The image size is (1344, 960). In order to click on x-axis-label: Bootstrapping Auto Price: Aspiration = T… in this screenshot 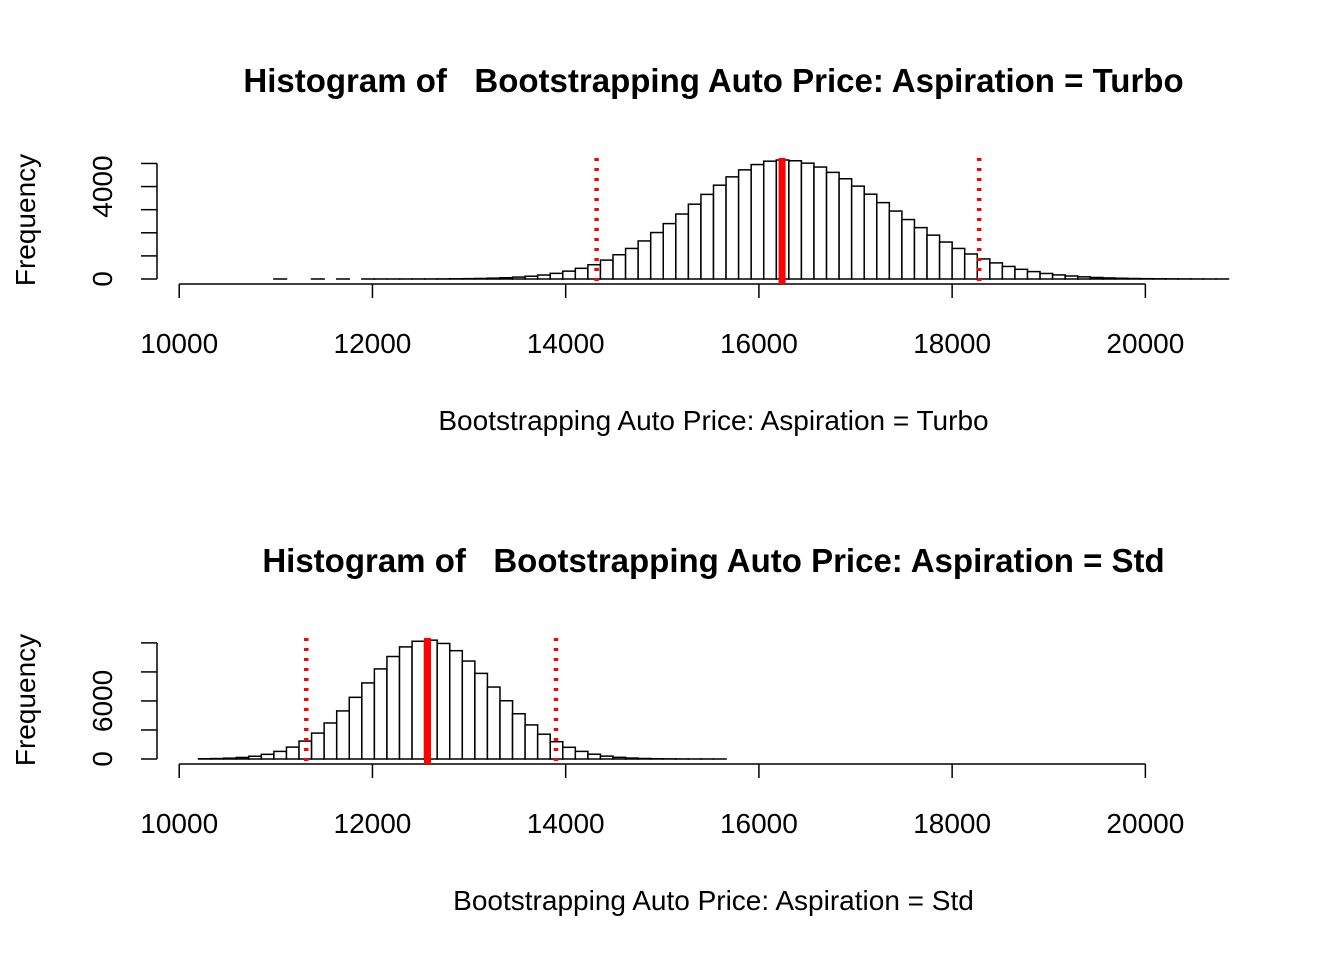, I will do `click(713, 420)`.